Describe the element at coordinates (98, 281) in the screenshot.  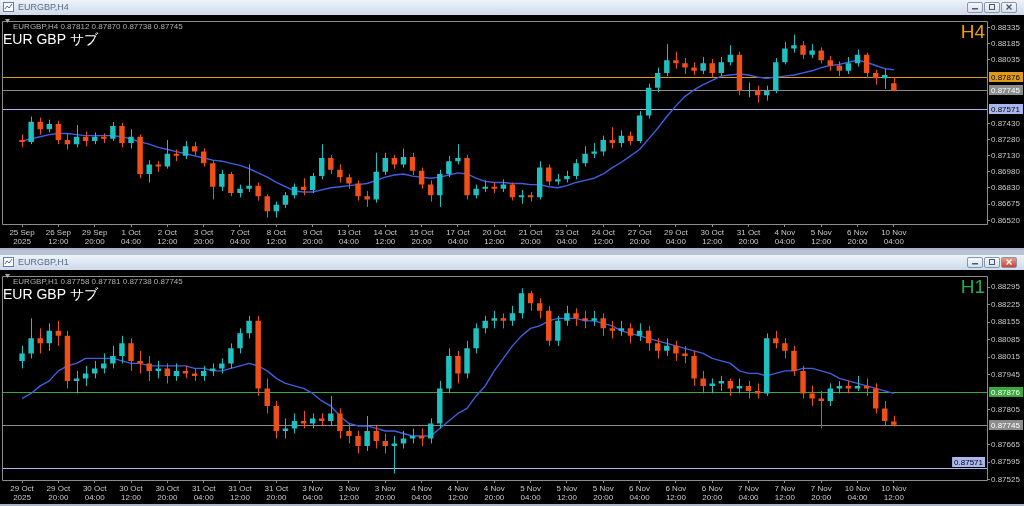
I see `annotation: EURGBP,H1 0.87758 0.87781 0.87738 0.87745` at that location.